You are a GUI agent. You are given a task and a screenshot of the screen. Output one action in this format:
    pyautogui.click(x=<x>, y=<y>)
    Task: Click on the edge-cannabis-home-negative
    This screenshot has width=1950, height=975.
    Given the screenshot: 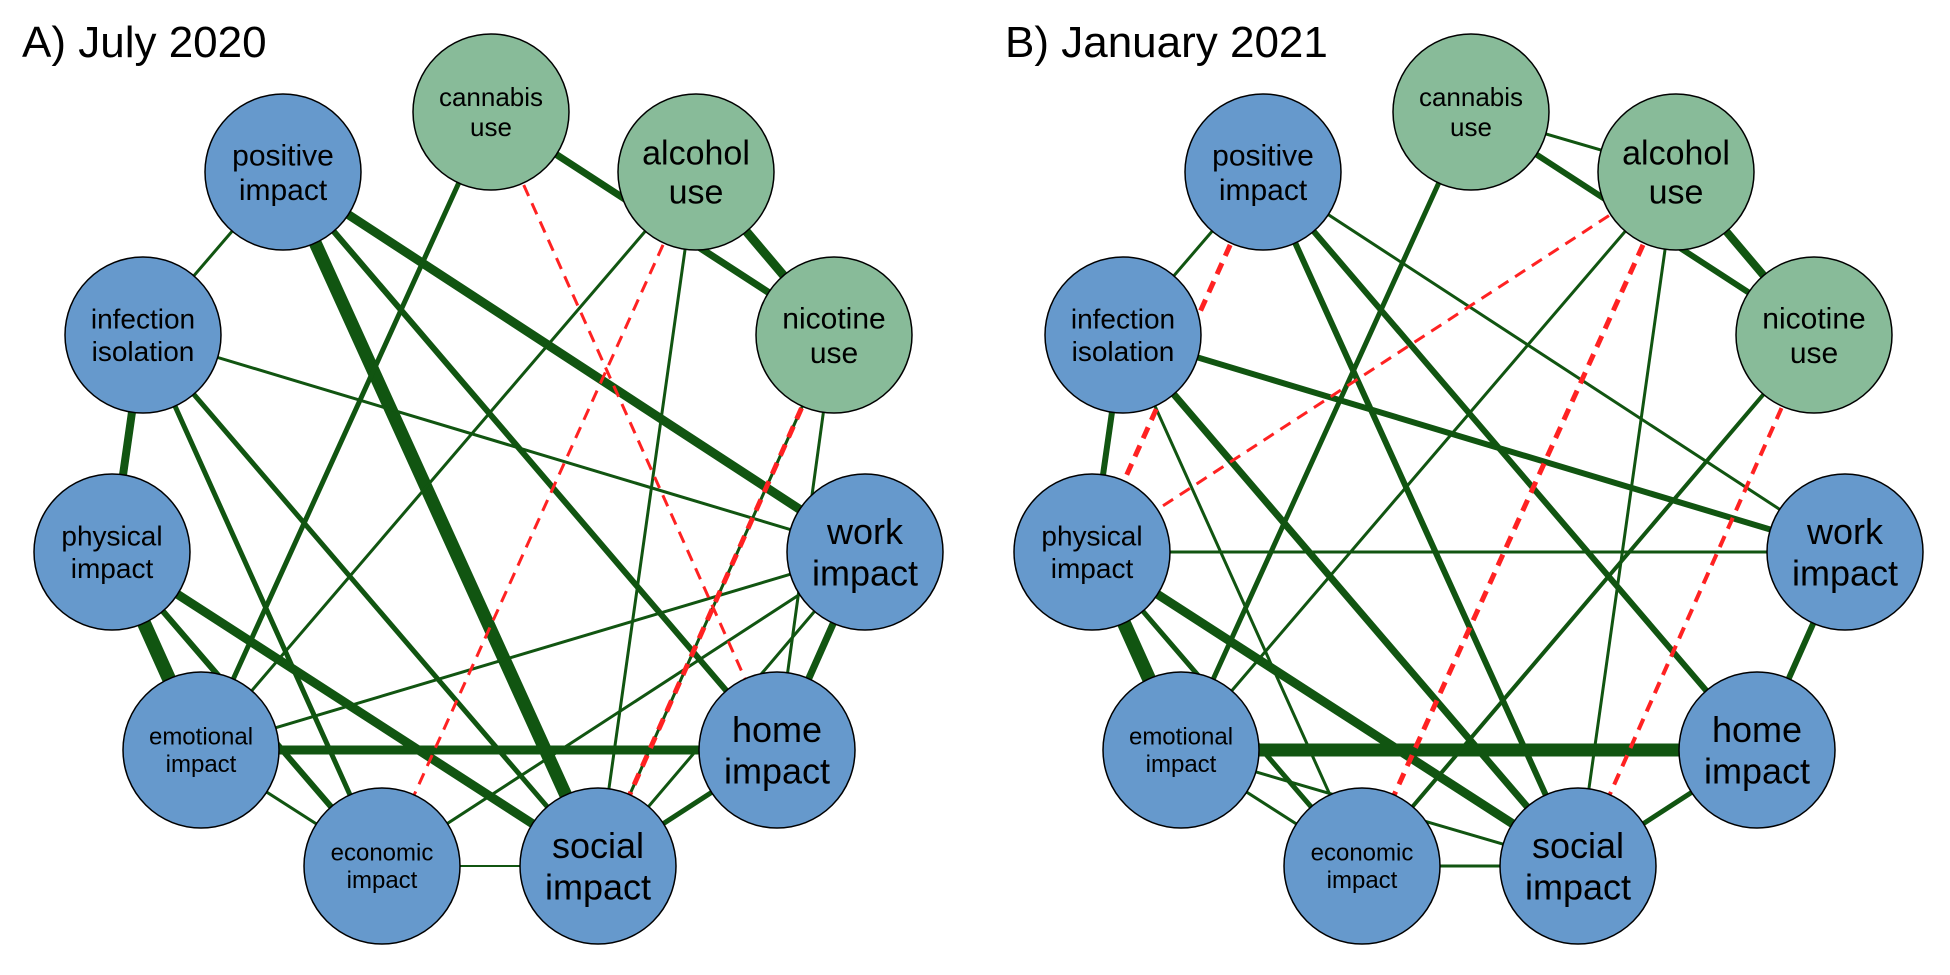 What is the action you would take?
    pyautogui.click(x=634, y=431)
    